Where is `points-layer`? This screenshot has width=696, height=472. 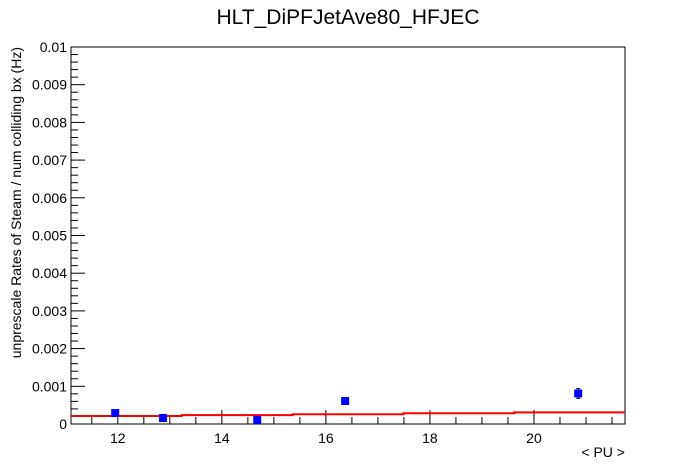 points-layer is located at coordinates (347, 406).